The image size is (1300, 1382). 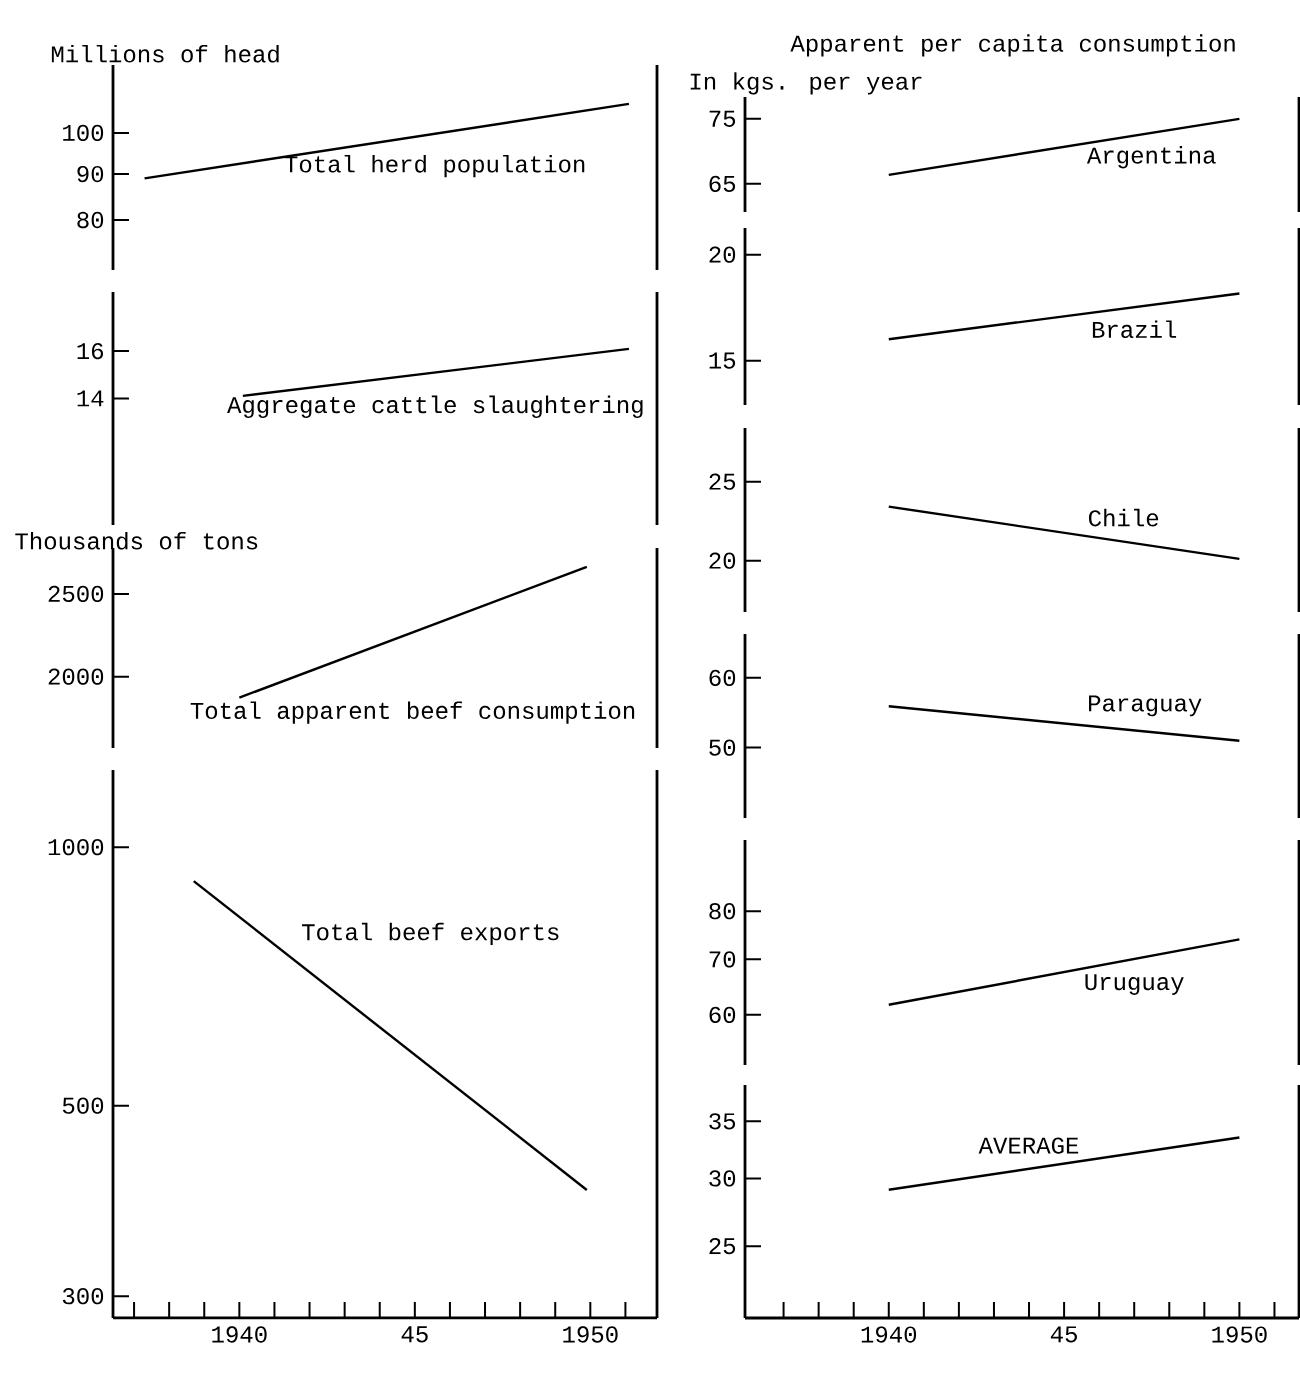 I want to click on y-tick-label: 16, so click(x=90, y=351).